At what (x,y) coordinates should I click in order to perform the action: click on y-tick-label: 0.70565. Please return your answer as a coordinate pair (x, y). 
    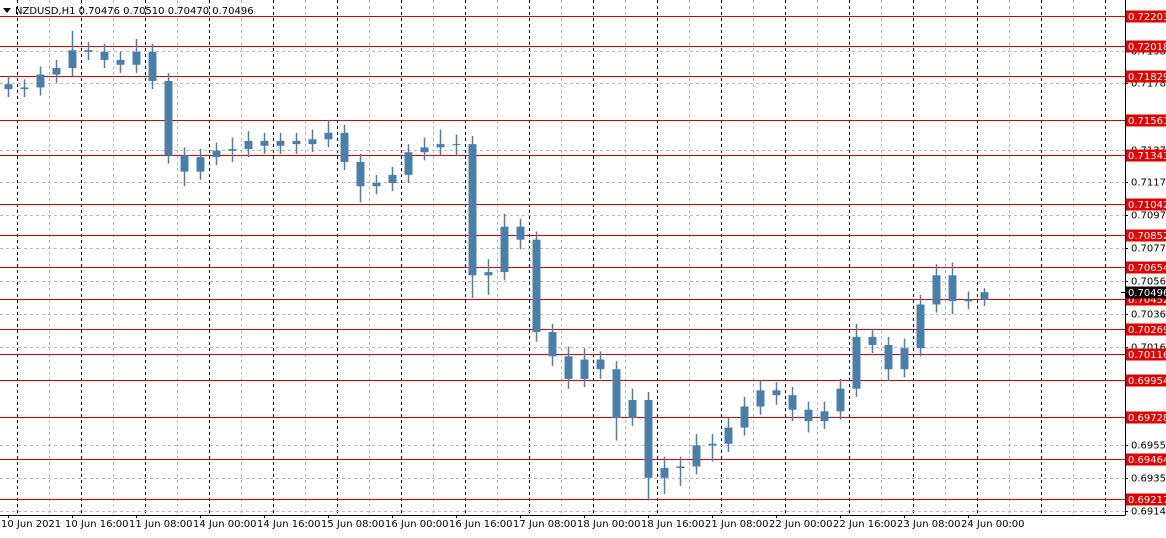
    Looking at the image, I should click on (1148, 282).